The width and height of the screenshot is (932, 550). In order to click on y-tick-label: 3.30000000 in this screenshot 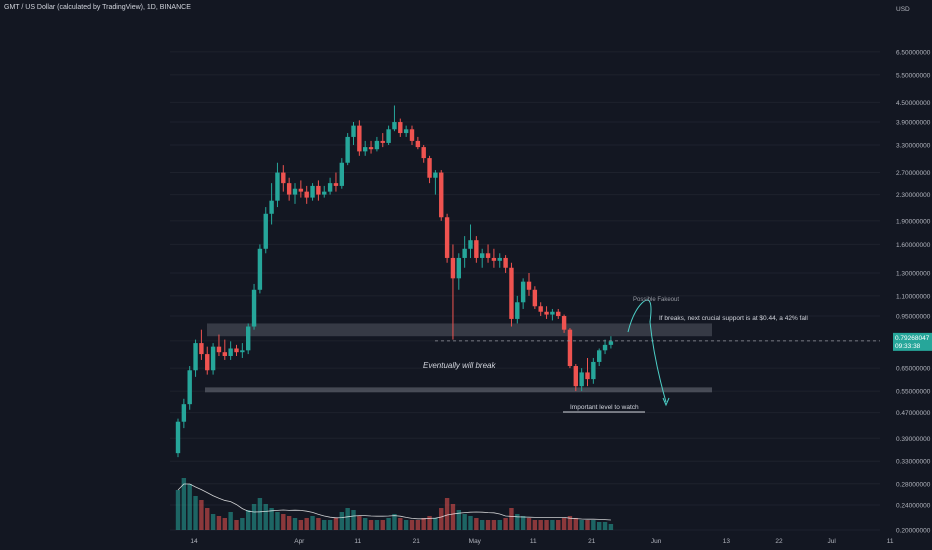, I will do `click(913, 146)`.